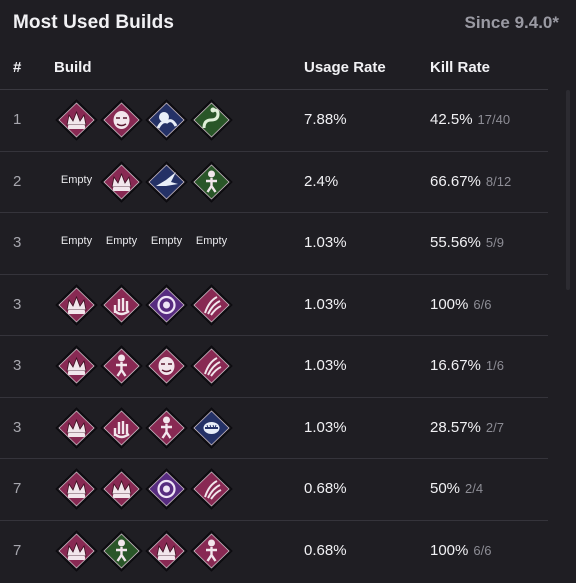 This screenshot has height=583, width=576. I want to click on header-divider, so click(274, 89).